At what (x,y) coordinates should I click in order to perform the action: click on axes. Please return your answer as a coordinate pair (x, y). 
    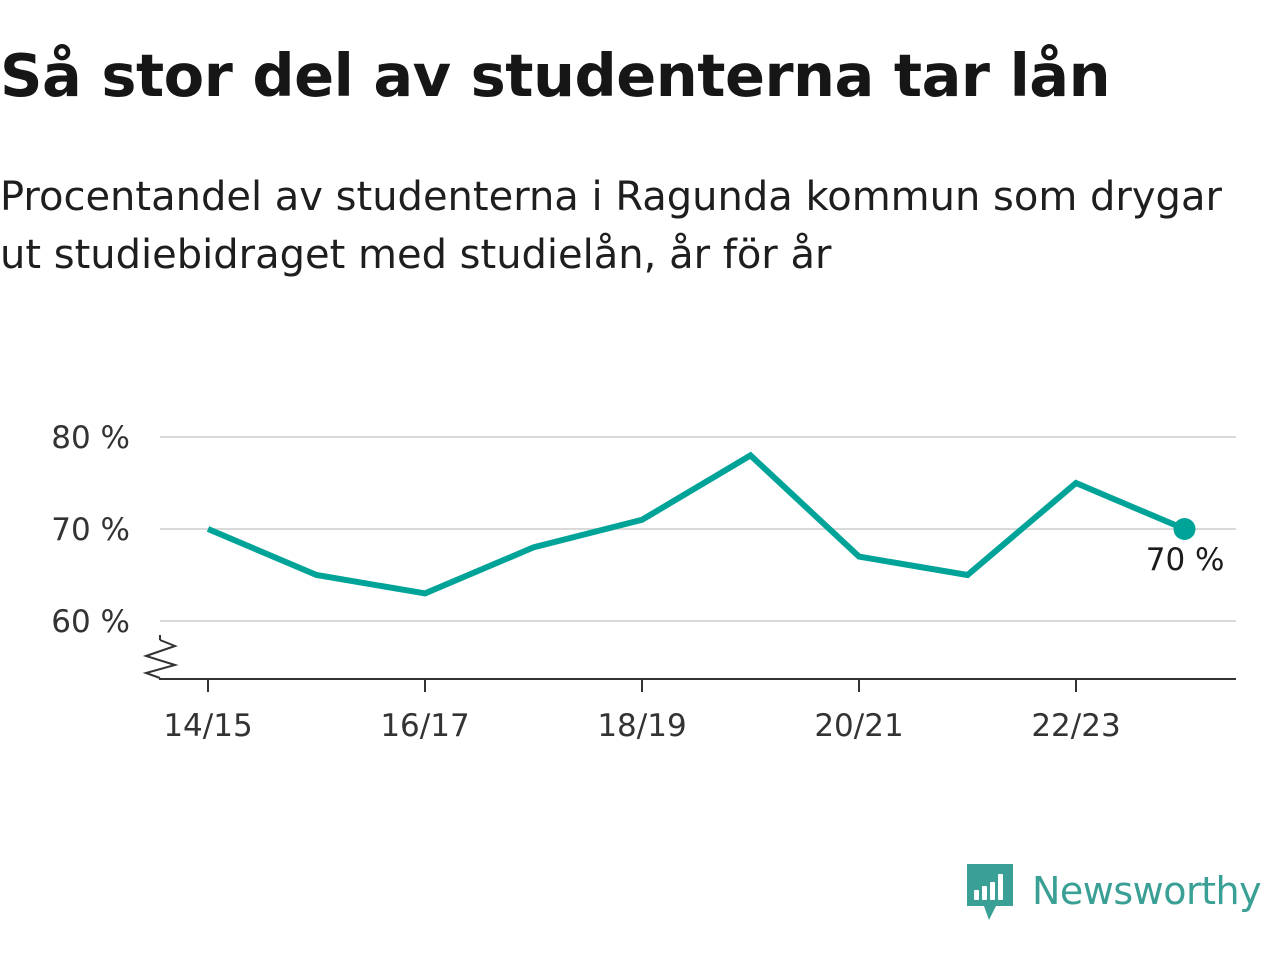
    Looking at the image, I should click on (689, 663).